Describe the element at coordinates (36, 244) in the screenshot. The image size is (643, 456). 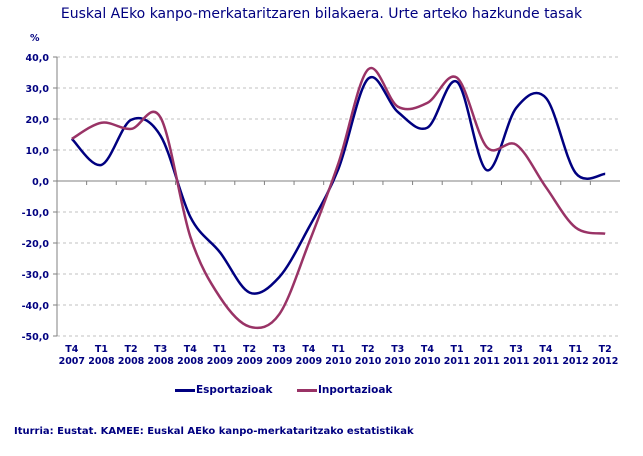
I see `y-tick-label: -20,0` at that location.